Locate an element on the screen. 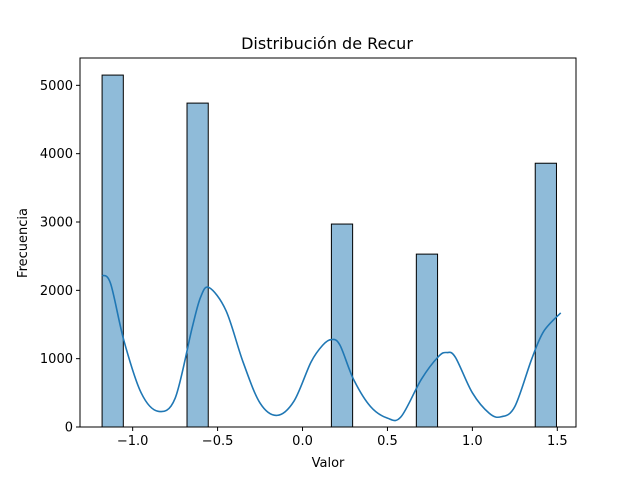  x-tick-label: 0.0 is located at coordinates (302, 441).